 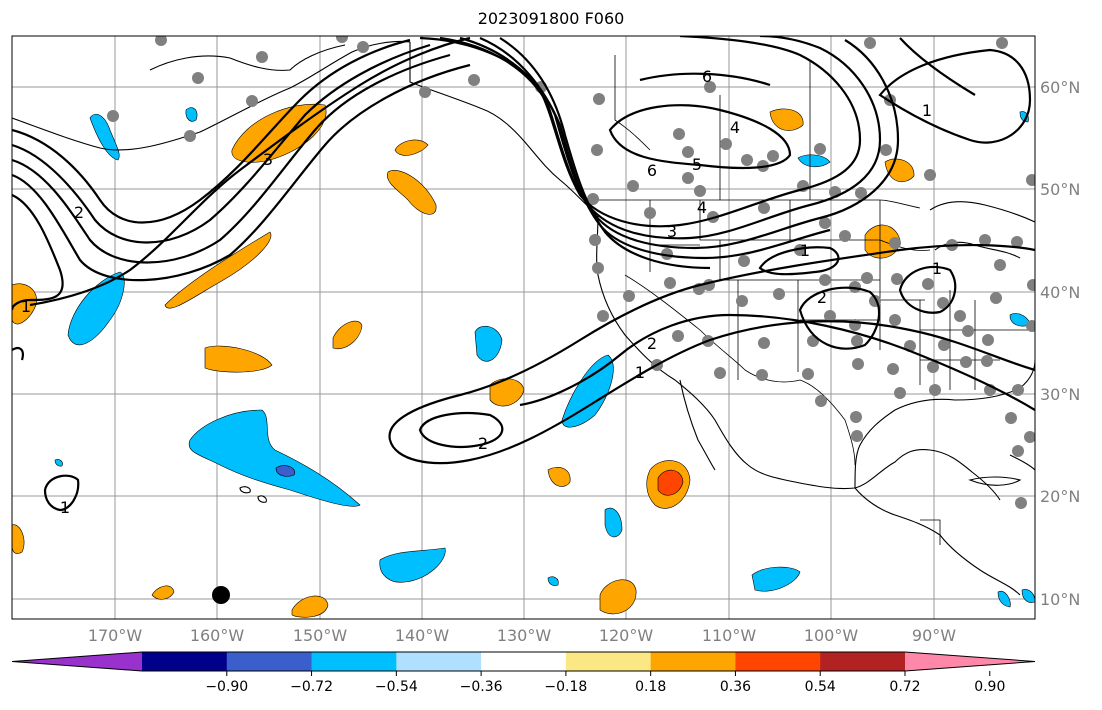 I want to click on lon-tick-label: 170°W, so click(x=115, y=635).